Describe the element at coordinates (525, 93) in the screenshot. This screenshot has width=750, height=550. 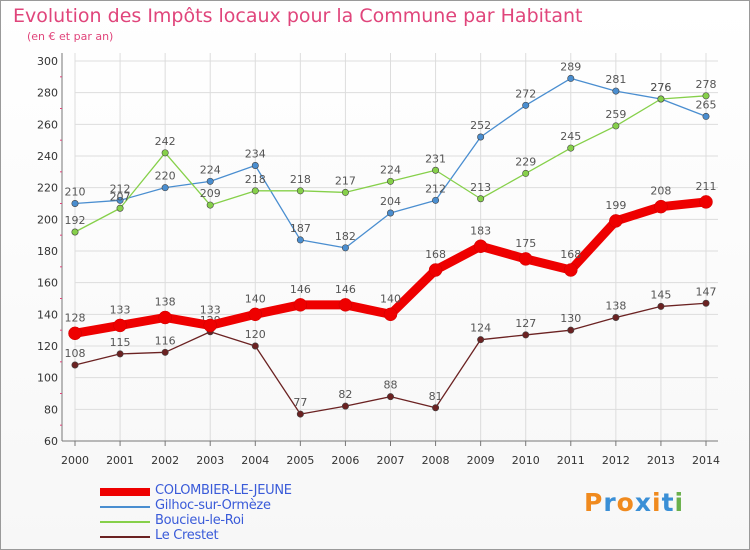
I see `data-label: 272` at that location.